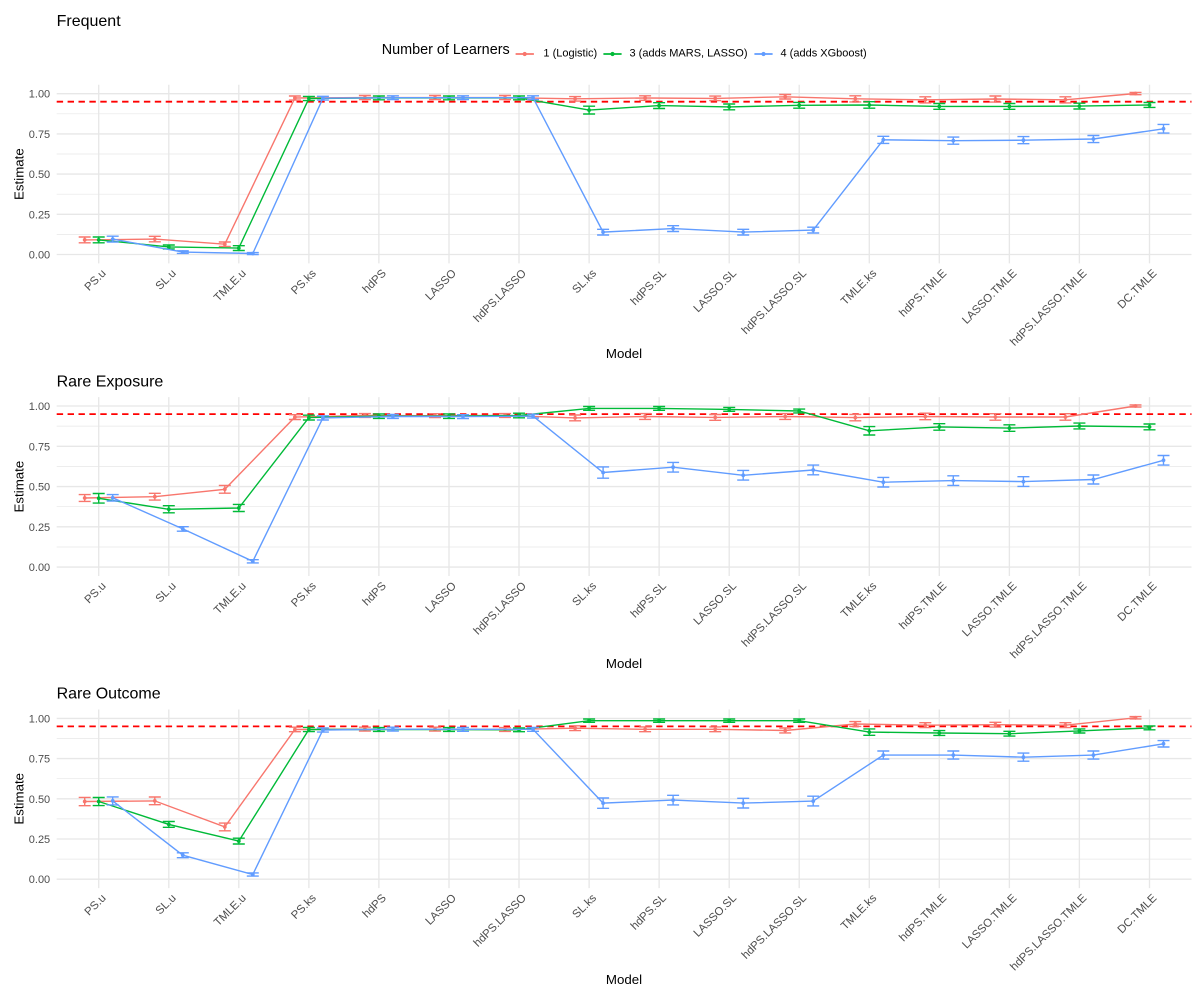 The image size is (1204, 1005). Describe the element at coordinates (689, 54) in the screenshot. I see `svg-text: 3 (adds MARS, LASSO)` at that location.